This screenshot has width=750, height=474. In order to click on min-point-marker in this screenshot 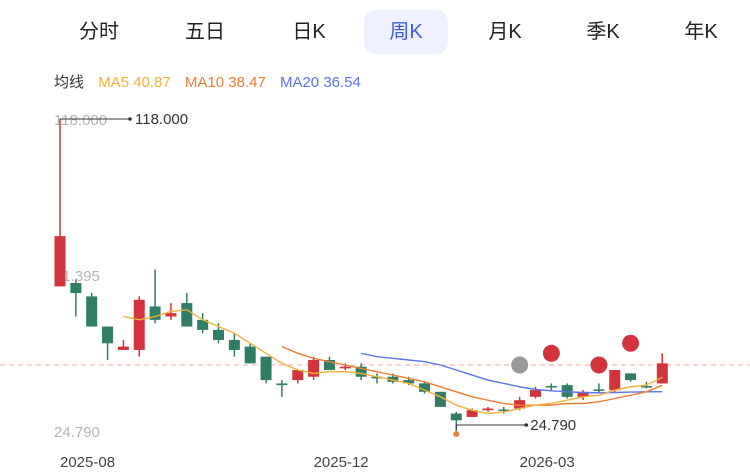, I will do `click(456, 434)`.